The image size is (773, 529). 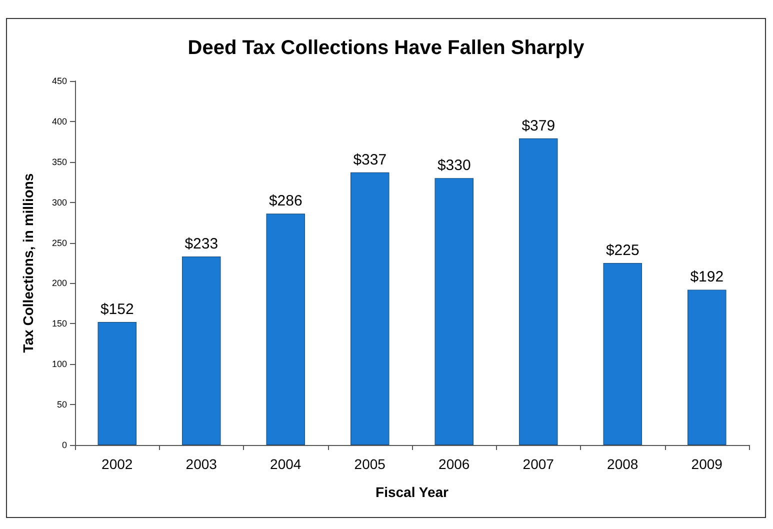 I want to click on y-tick-label: 0, so click(x=64, y=445).